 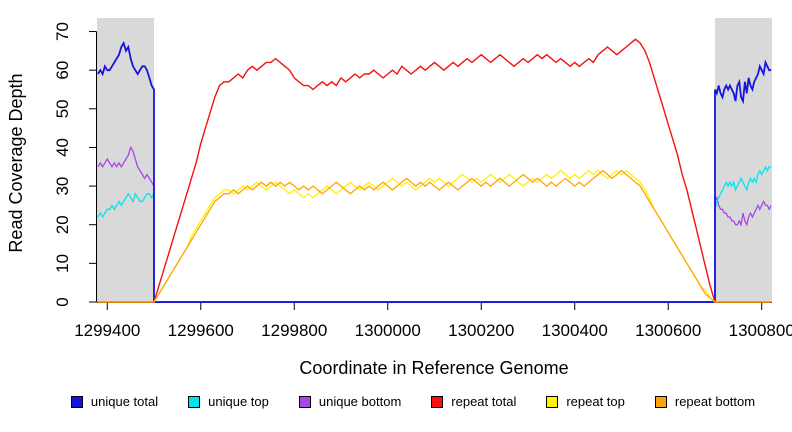 What do you see at coordinates (575, 330) in the screenshot?
I see `x-tick-label: 1300400` at bounding box center [575, 330].